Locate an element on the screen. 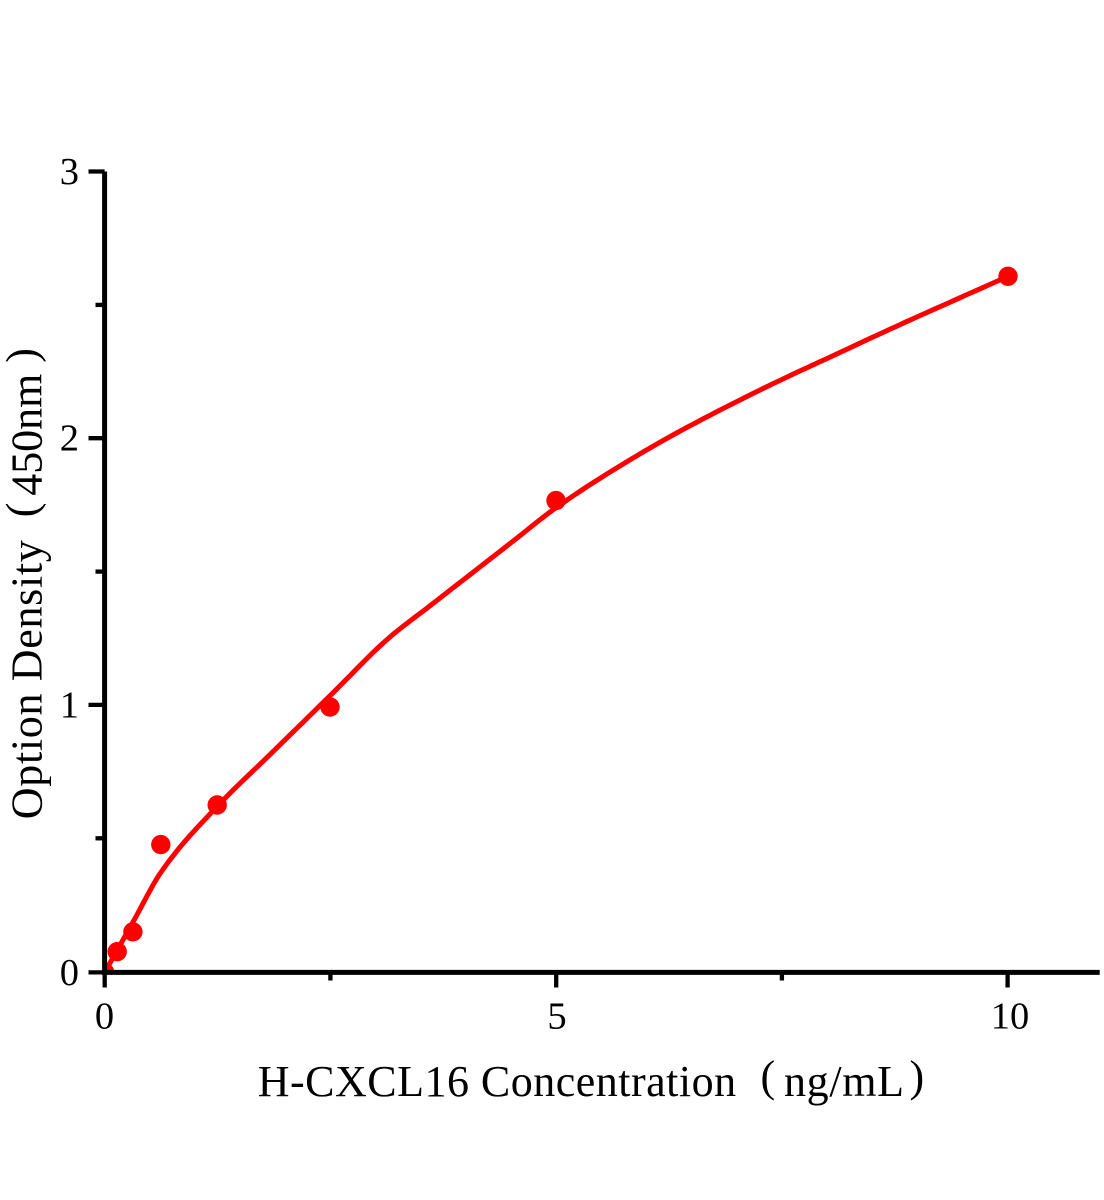  svg-text: H-CXCL16 Concentration is located at coordinates (497, 1081).